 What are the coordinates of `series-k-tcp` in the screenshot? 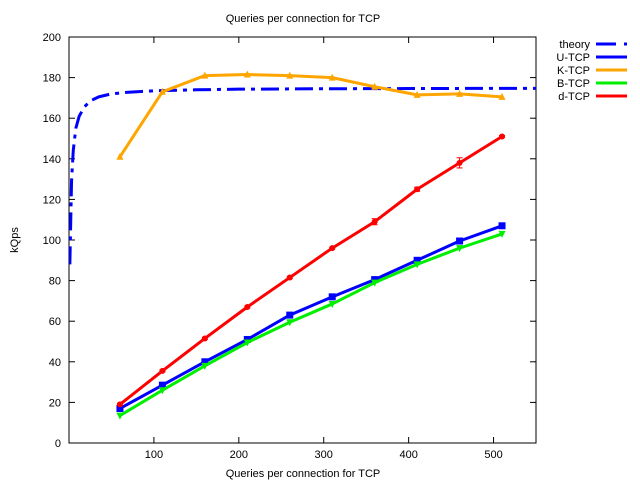 It's located at (311, 115).